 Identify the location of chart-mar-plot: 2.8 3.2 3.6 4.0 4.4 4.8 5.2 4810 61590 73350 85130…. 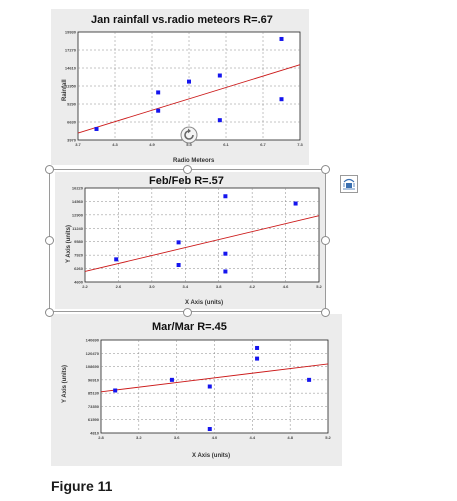
(209, 389).